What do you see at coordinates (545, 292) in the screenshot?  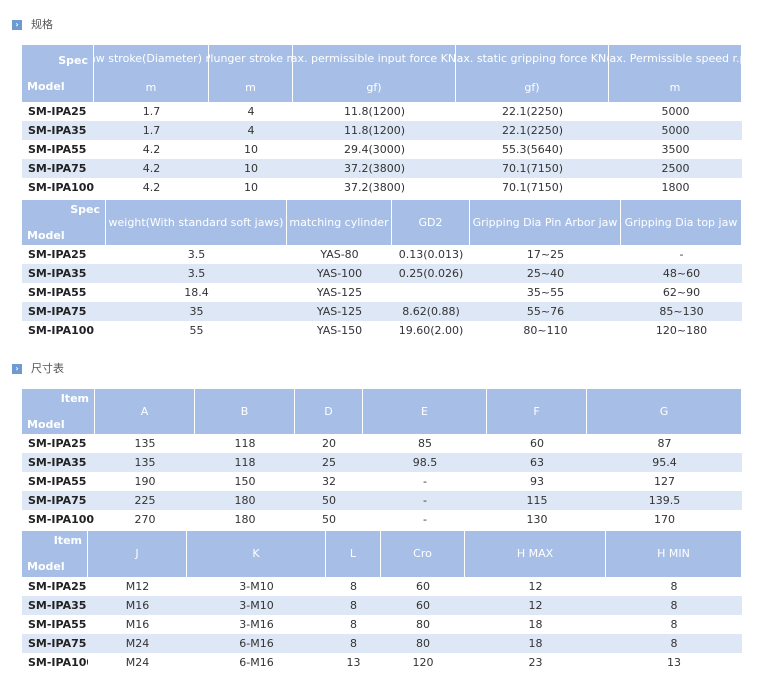 I see `value-cell: 35~55` at bounding box center [545, 292].